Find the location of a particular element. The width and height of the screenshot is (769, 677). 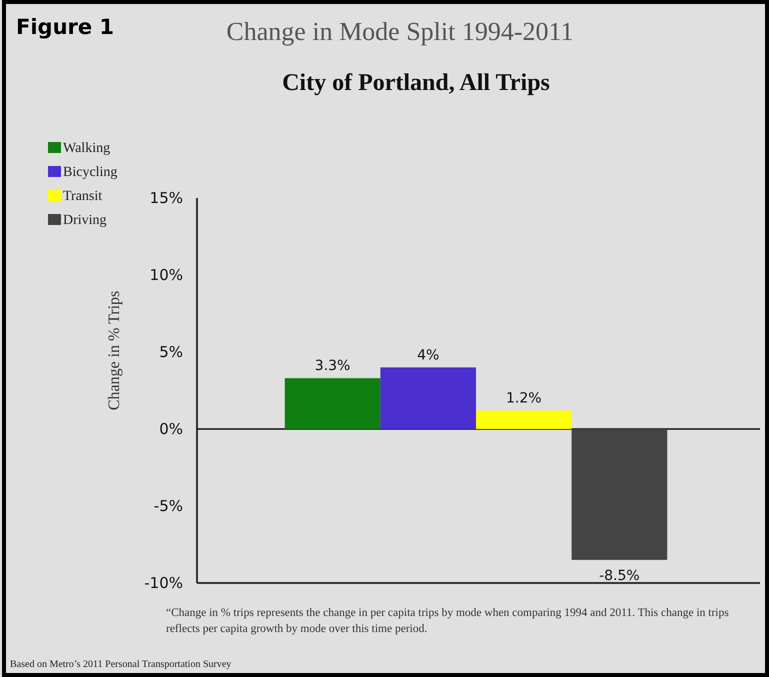

data-label: 3.3% is located at coordinates (332, 366).